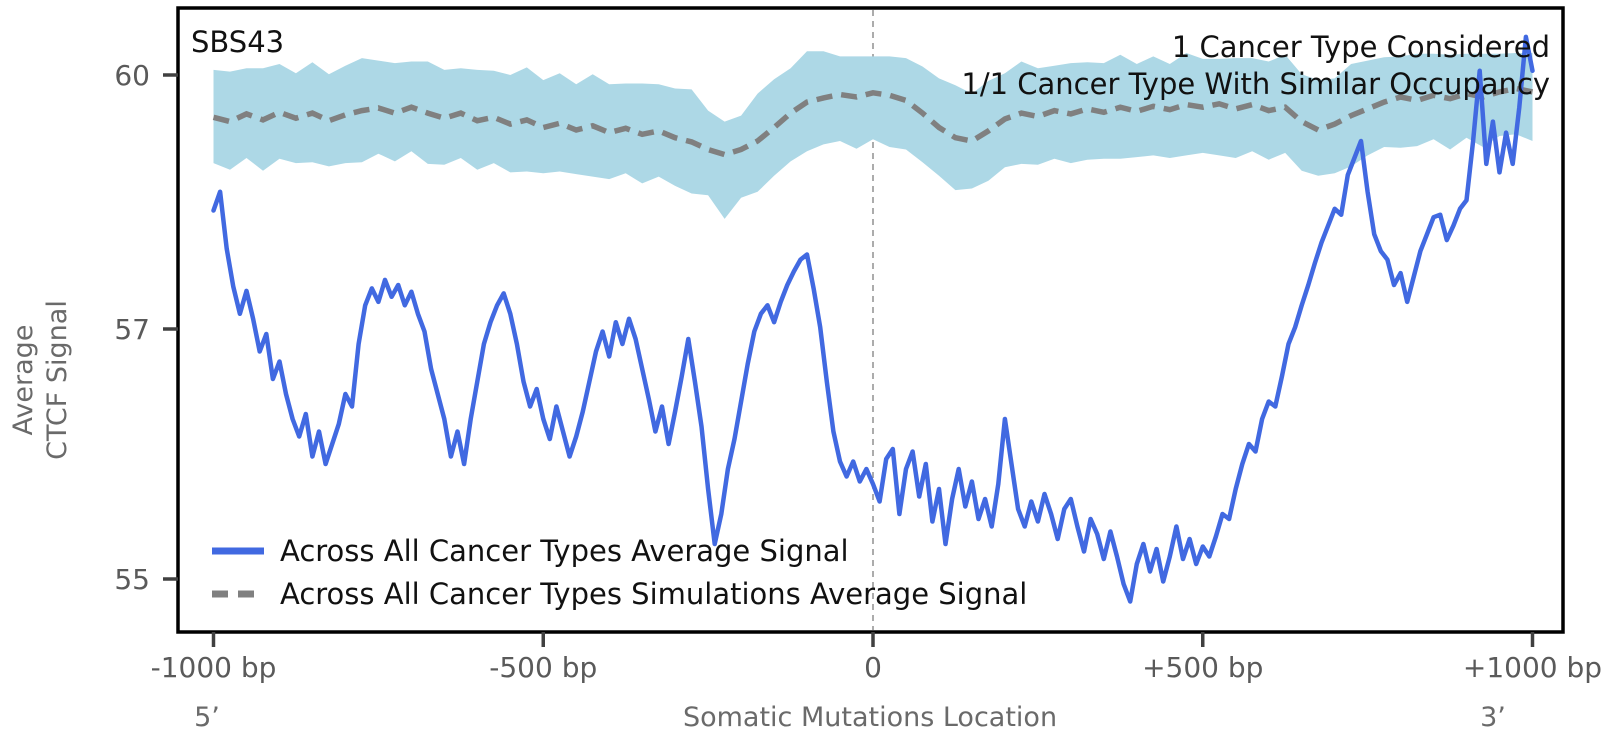 The width and height of the screenshot is (1610, 756). Describe the element at coordinates (1493, 717) in the screenshot. I see `three-prime-label: 3’` at that location.